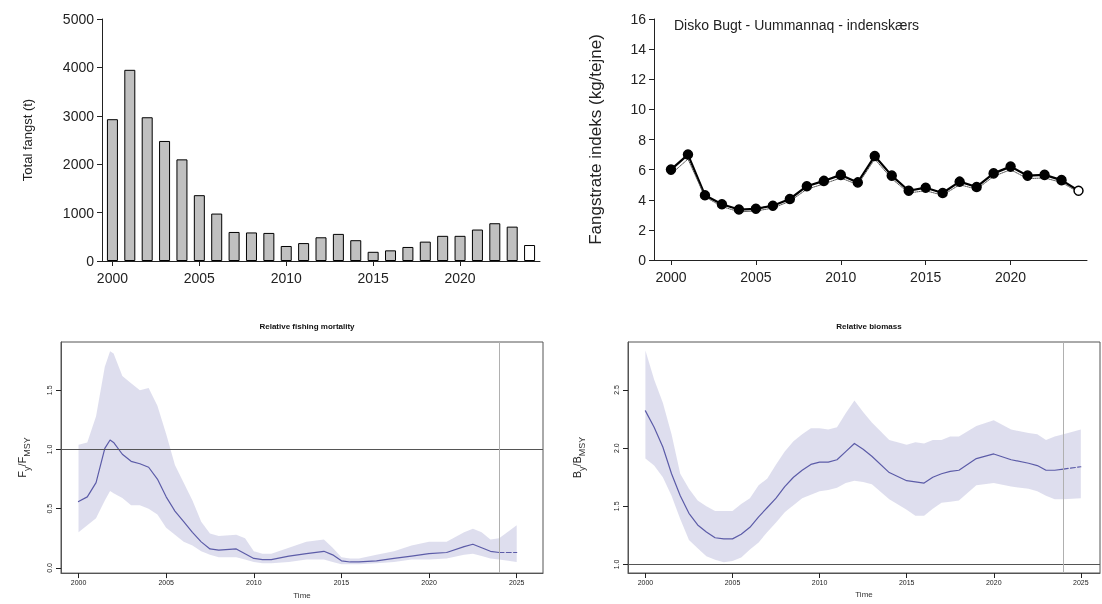 Image resolution: width=1102 pixels, height=604 pixels. Describe the element at coordinates (595, 139) in the screenshot. I see `y-axis-title: Fangstrate indeks (kg/tejne)` at that location.